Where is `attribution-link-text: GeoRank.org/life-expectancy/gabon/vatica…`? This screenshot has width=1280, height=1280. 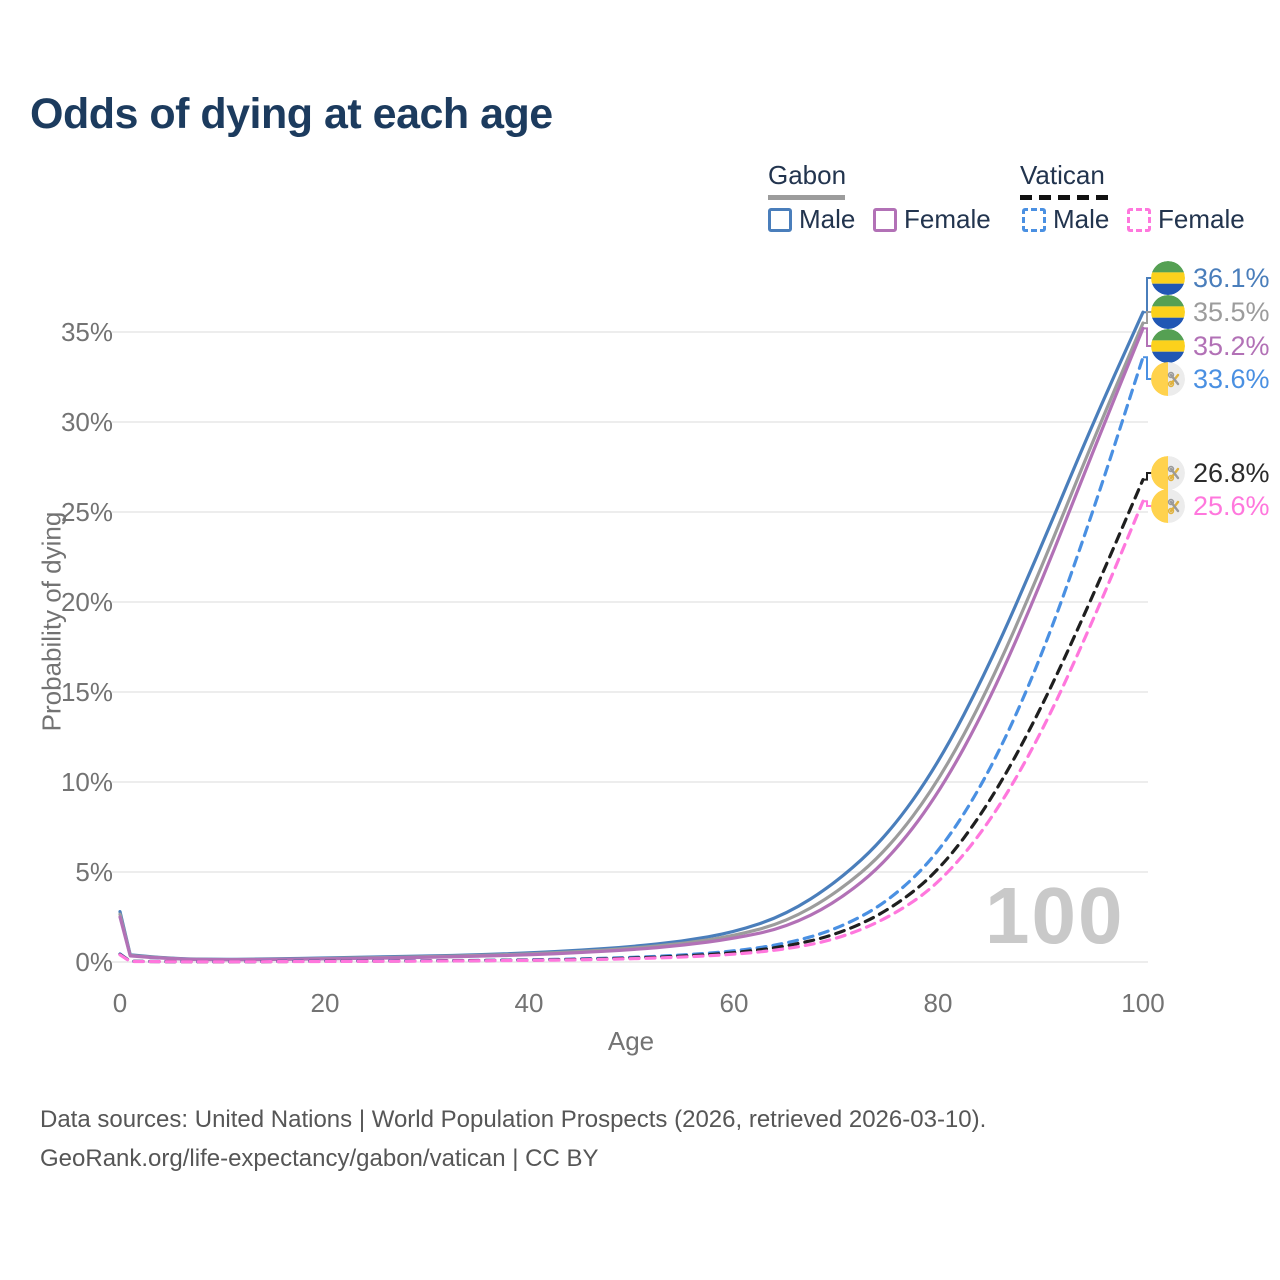 attribution-link-text: GeoRank.org/life-expectancy/gabon/vatica… is located at coordinates (319, 1158).